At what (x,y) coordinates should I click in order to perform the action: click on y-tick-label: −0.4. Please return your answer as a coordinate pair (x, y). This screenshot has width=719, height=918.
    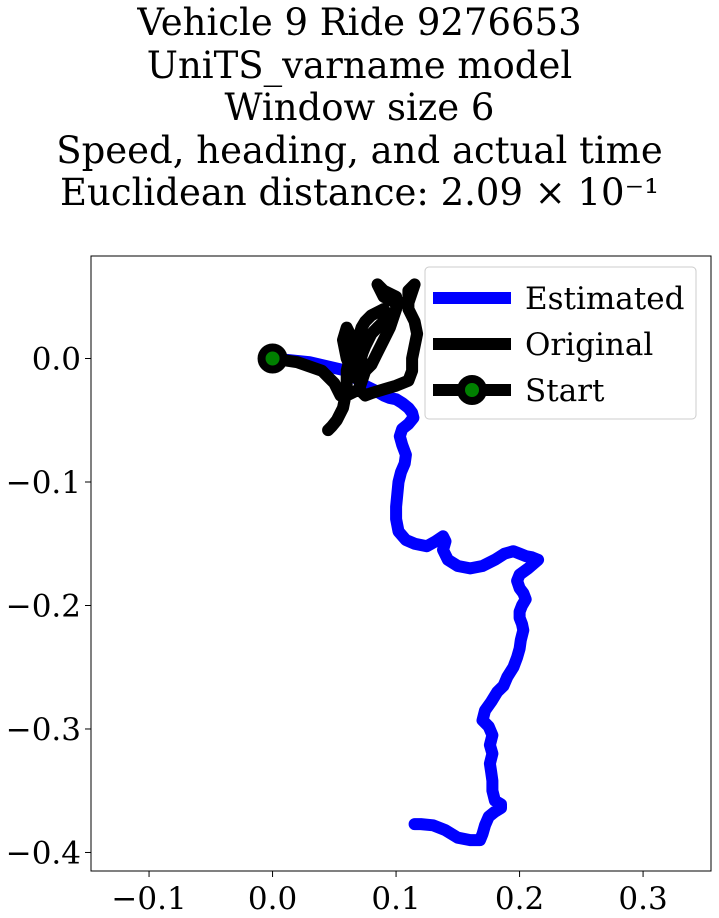
    Looking at the image, I should click on (43, 853).